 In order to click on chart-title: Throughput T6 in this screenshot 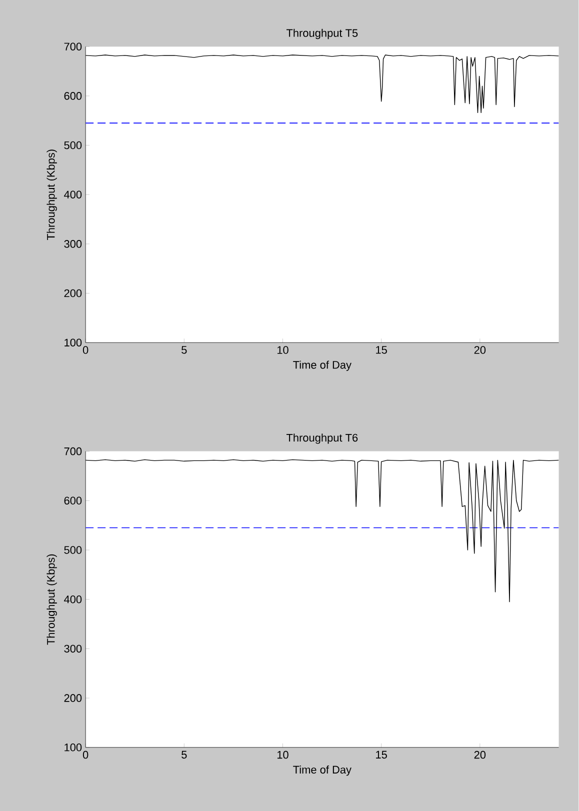, I will do `click(322, 439)`.